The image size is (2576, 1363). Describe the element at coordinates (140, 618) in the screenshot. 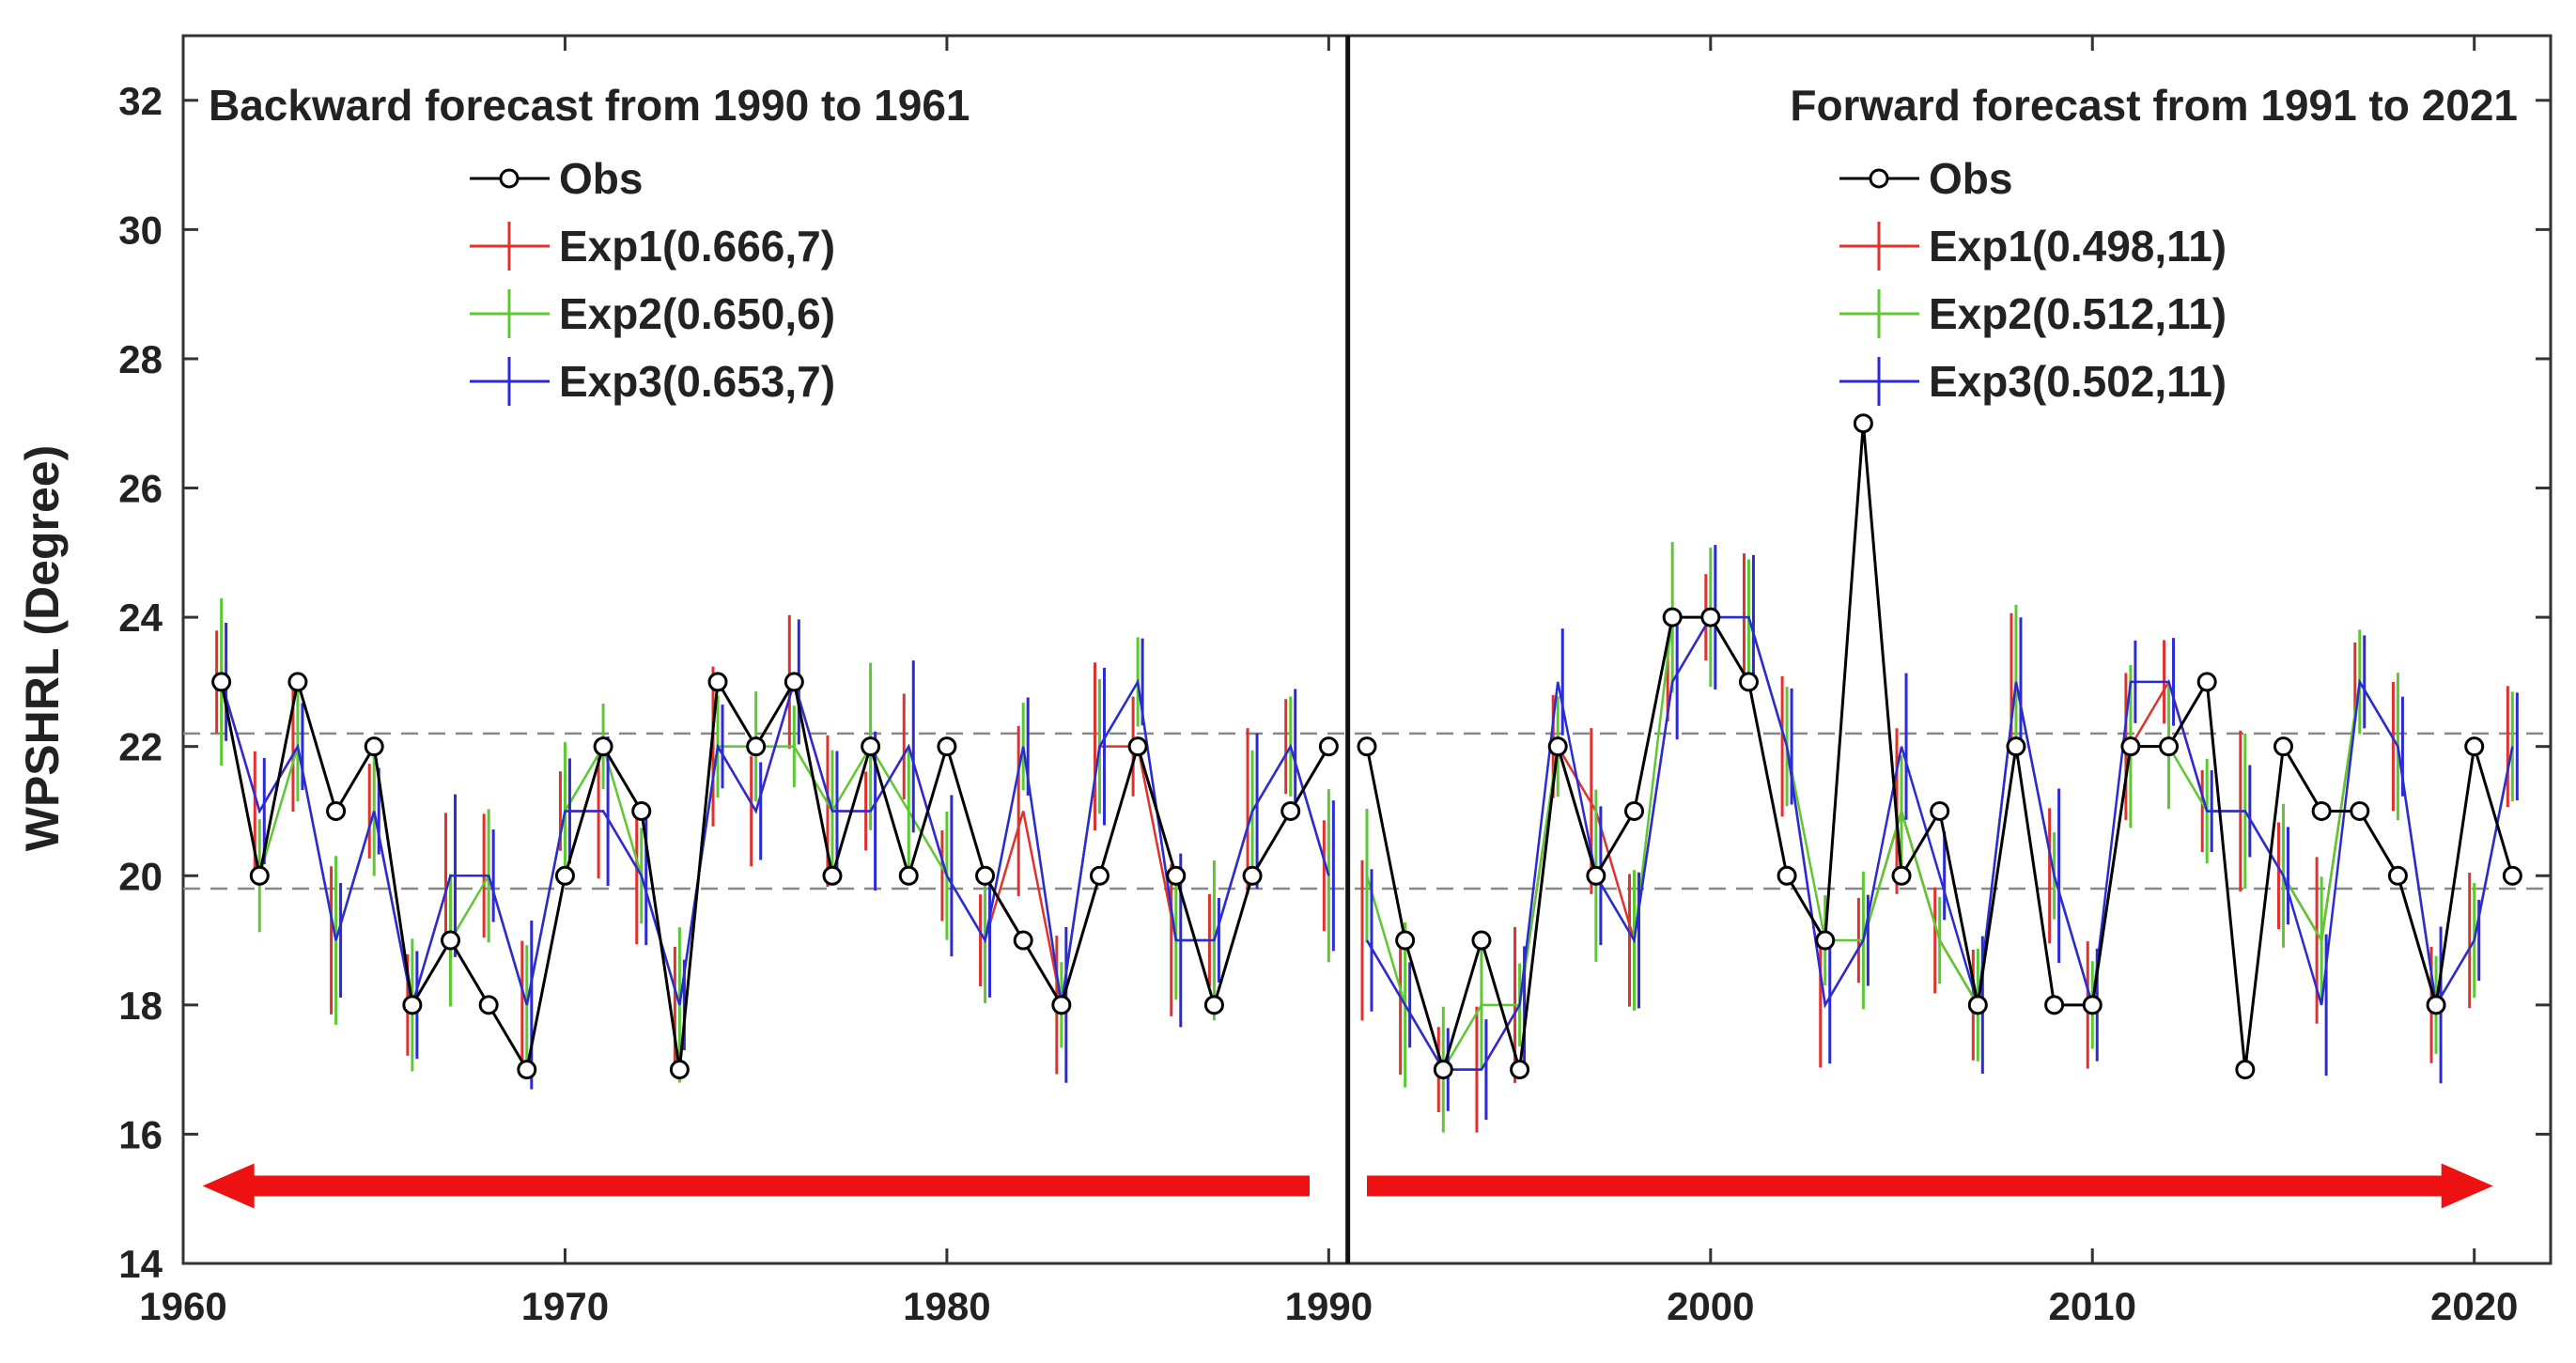

I see `y-tick-label-24: 24` at that location.